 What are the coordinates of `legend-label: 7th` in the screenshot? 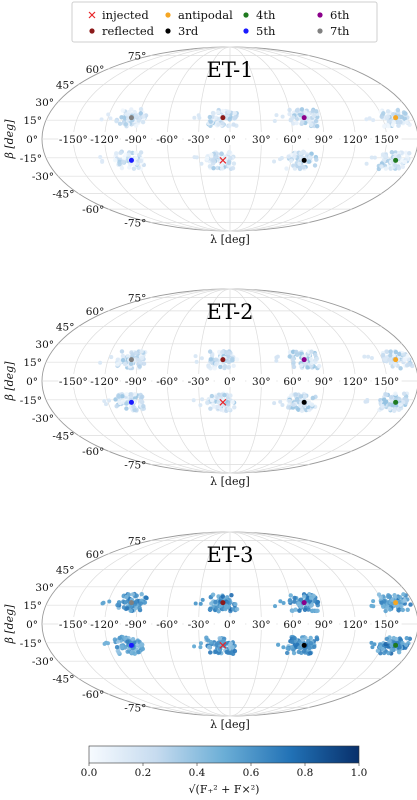 It's located at (340, 31).